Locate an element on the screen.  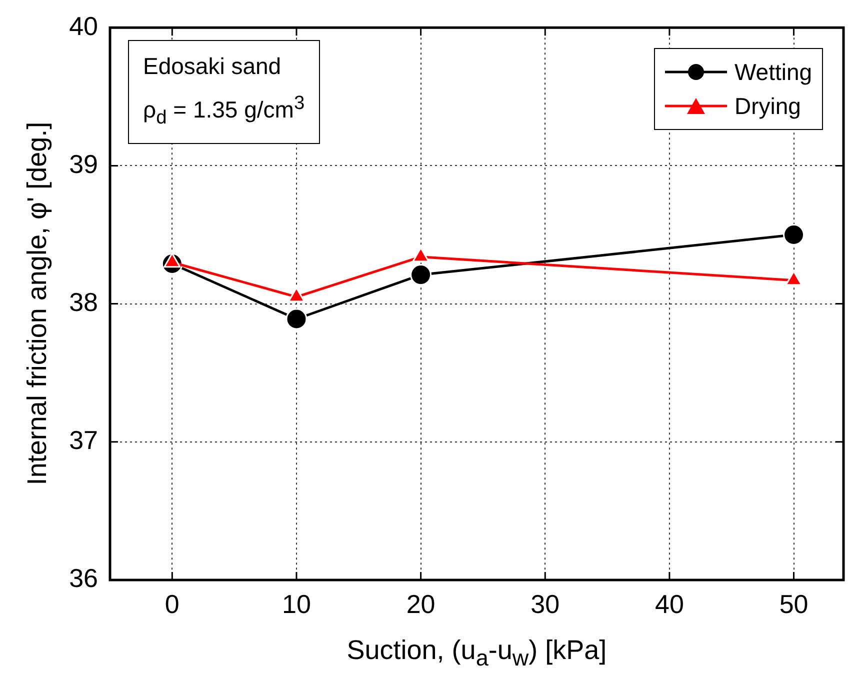
legend-label: Drying is located at coordinates (767, 106).